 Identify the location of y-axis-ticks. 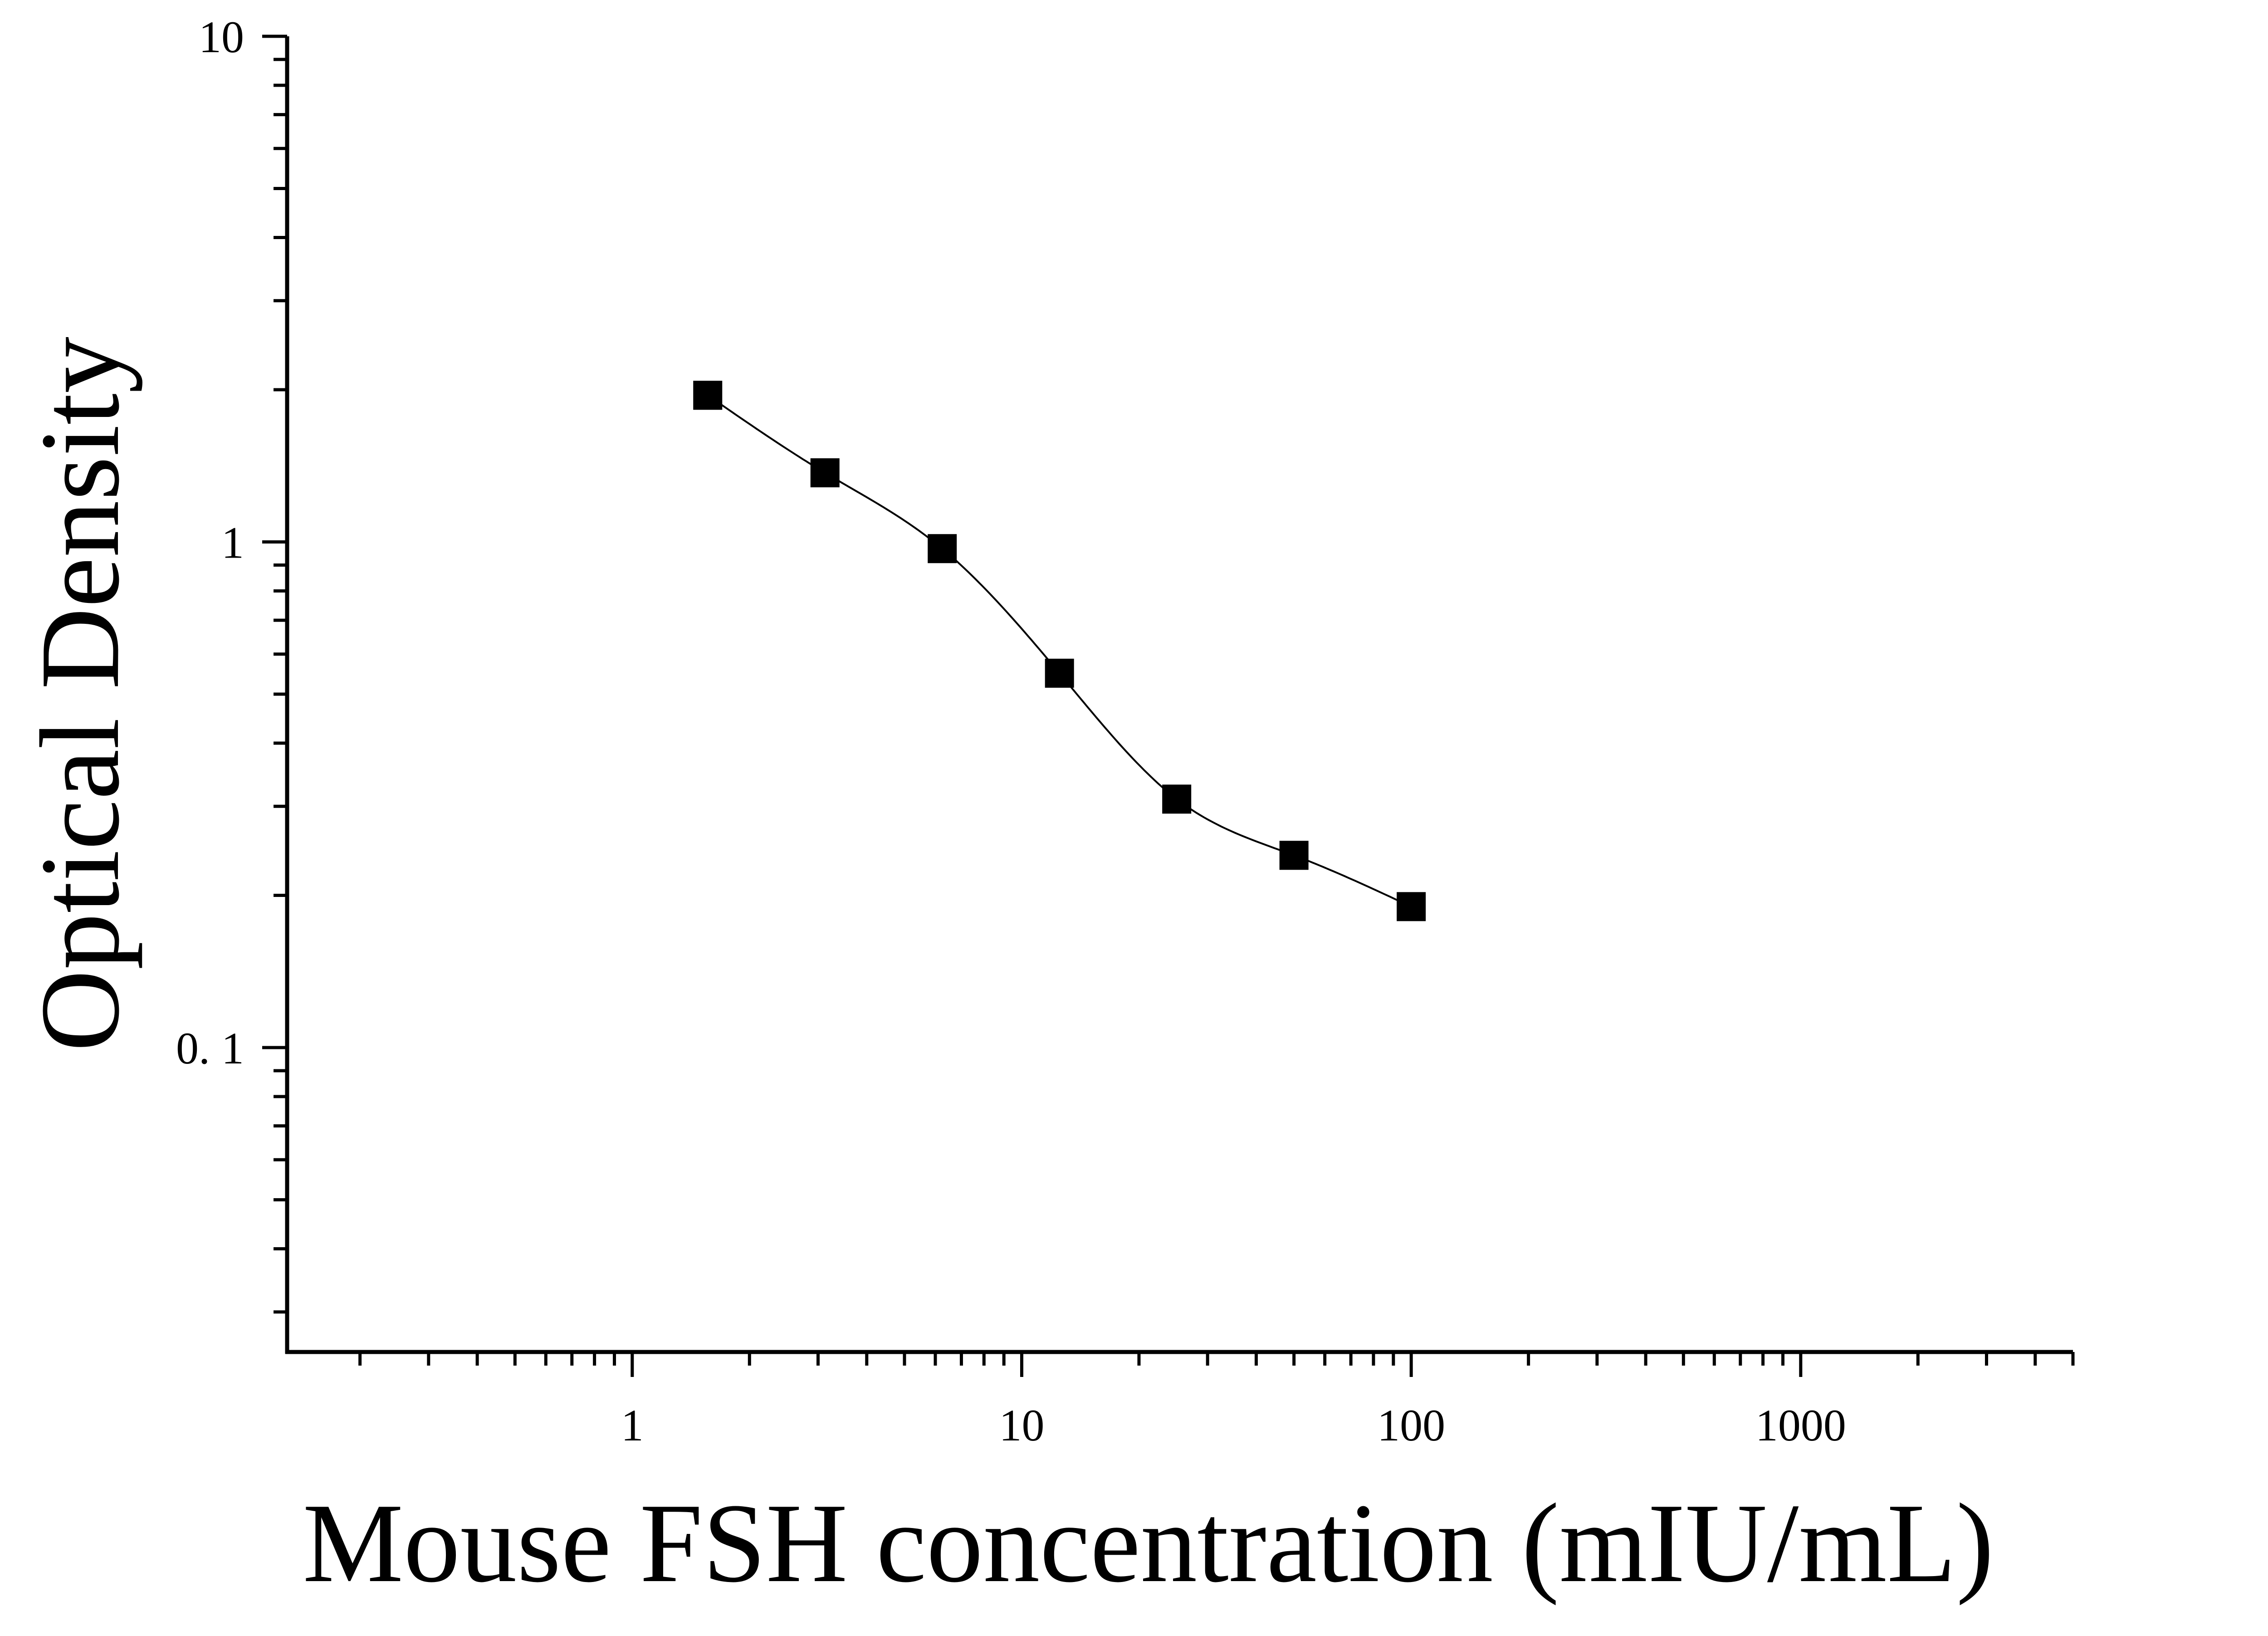
(275, 674).